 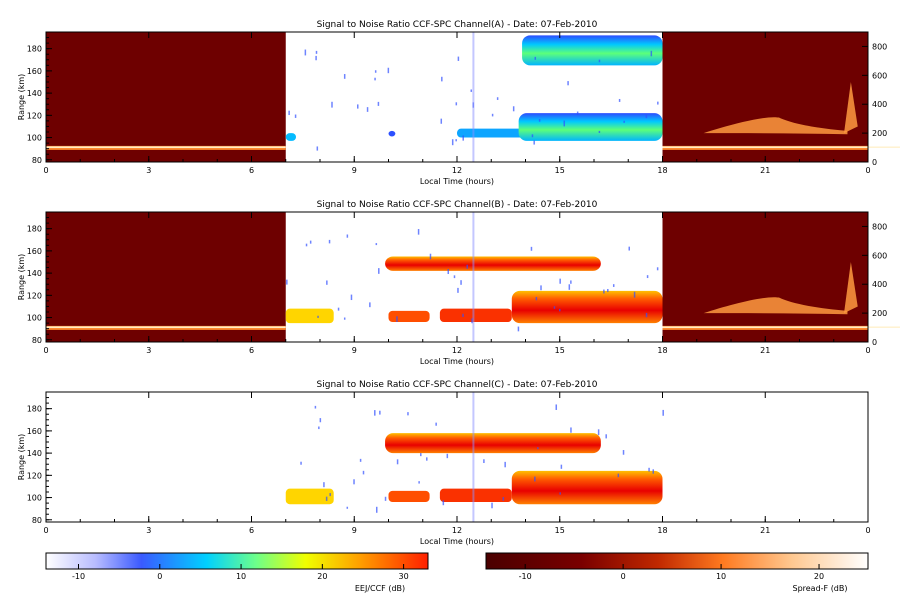 I want to click on colorbar-tick-label: 20, so click(x=819, y=576).